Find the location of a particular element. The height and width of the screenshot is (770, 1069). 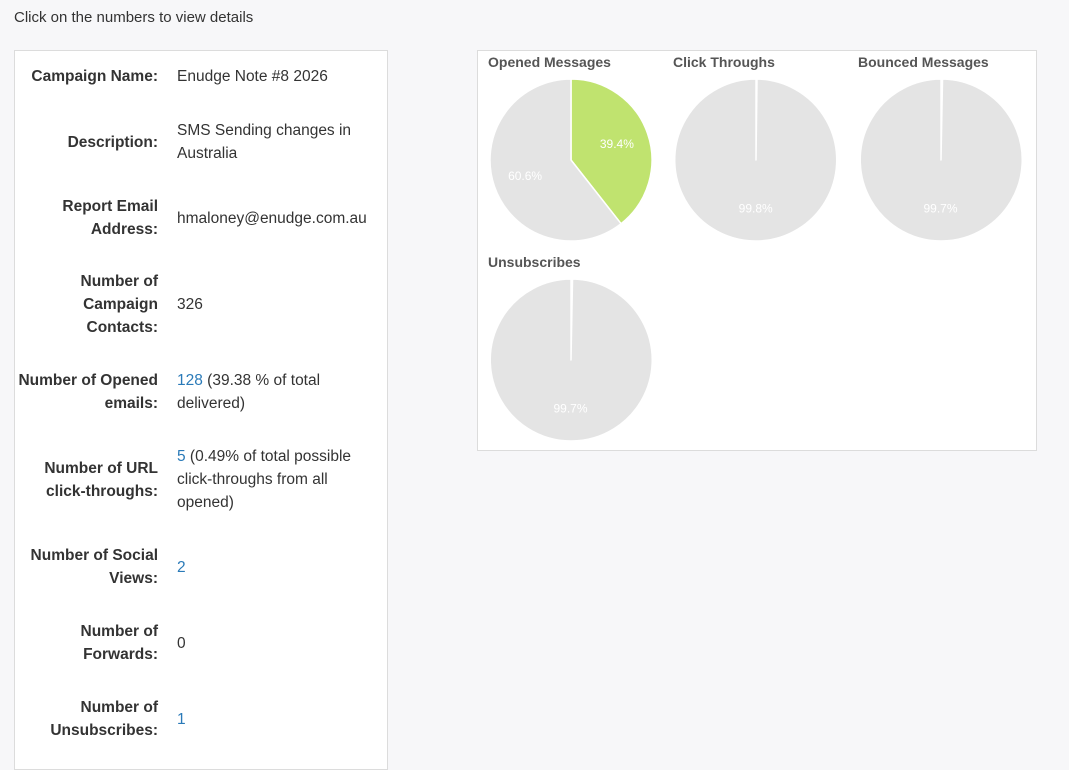

unsubscribes-value: 1 is located at coordinates (274, 719).